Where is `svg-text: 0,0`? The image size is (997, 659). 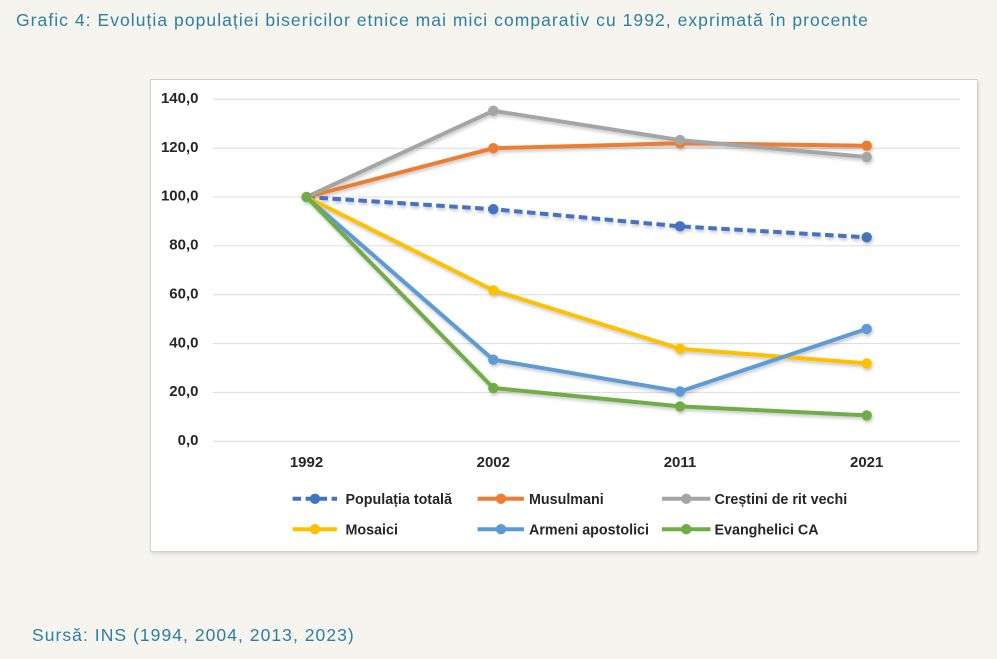 svg-text: 0,0 is located at coordinates (188, 440).